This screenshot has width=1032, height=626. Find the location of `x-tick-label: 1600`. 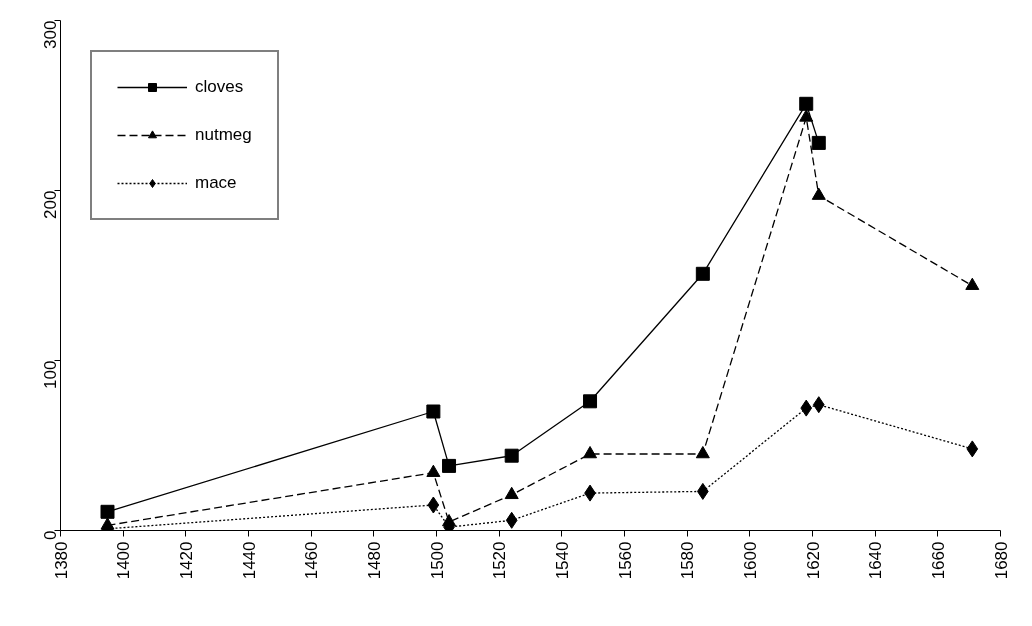

x-tick-label: 1600 is located at coordinates (750, 560).